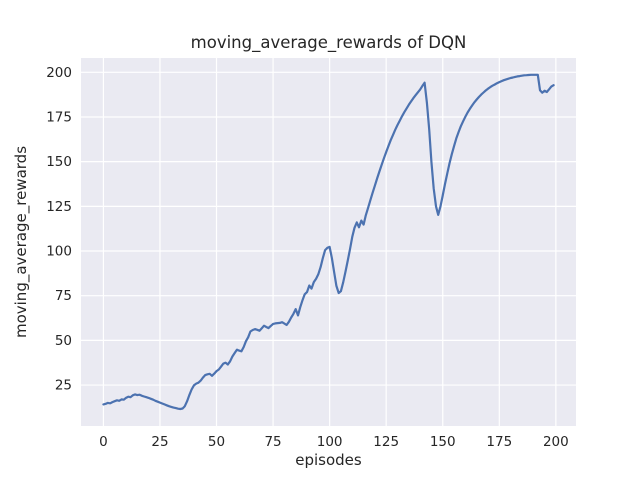 Image resolution: width=640 pixels, height=480 pixels. Describe the element at coordinates (103, 442) in the screenshot. I see `x-tick-label: 0` at that location.